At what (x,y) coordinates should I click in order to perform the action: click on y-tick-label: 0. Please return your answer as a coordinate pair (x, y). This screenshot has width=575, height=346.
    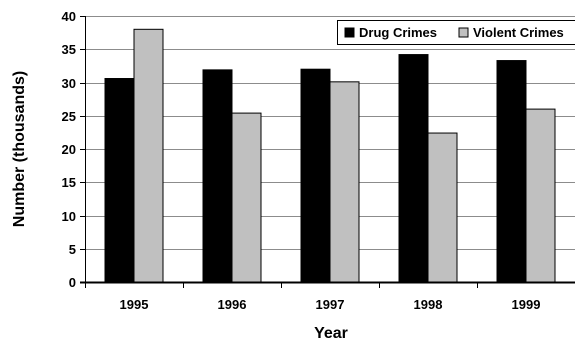
    Looking at the image, I should click on (72, 282).